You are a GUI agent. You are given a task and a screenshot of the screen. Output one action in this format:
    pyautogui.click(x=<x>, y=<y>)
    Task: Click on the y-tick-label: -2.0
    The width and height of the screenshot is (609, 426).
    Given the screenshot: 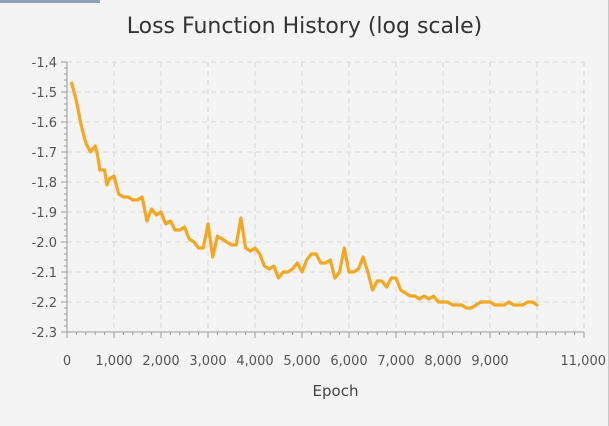 What is the action you would take?
    pyautogui.click(x=44, y=243)
    